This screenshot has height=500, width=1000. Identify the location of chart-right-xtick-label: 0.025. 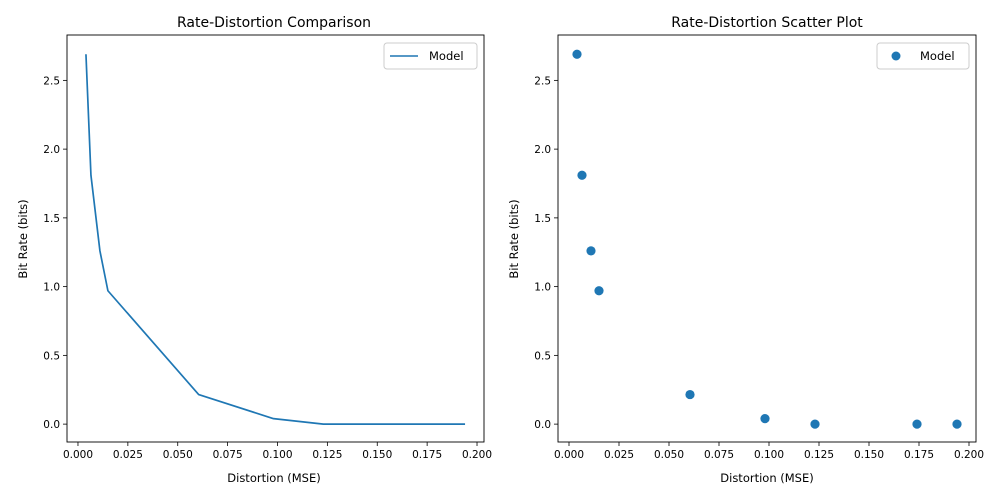
(619, 455).